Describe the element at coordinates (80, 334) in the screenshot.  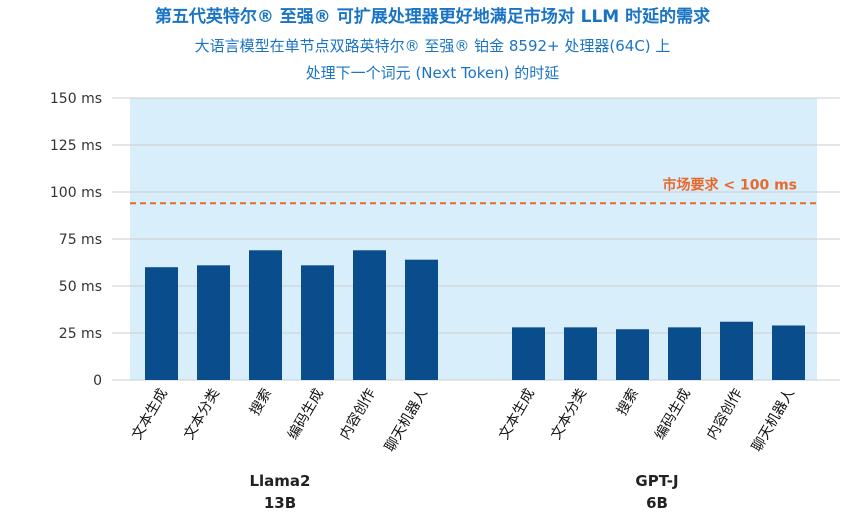
I see `y-tick-label: 25 ms` at that location.